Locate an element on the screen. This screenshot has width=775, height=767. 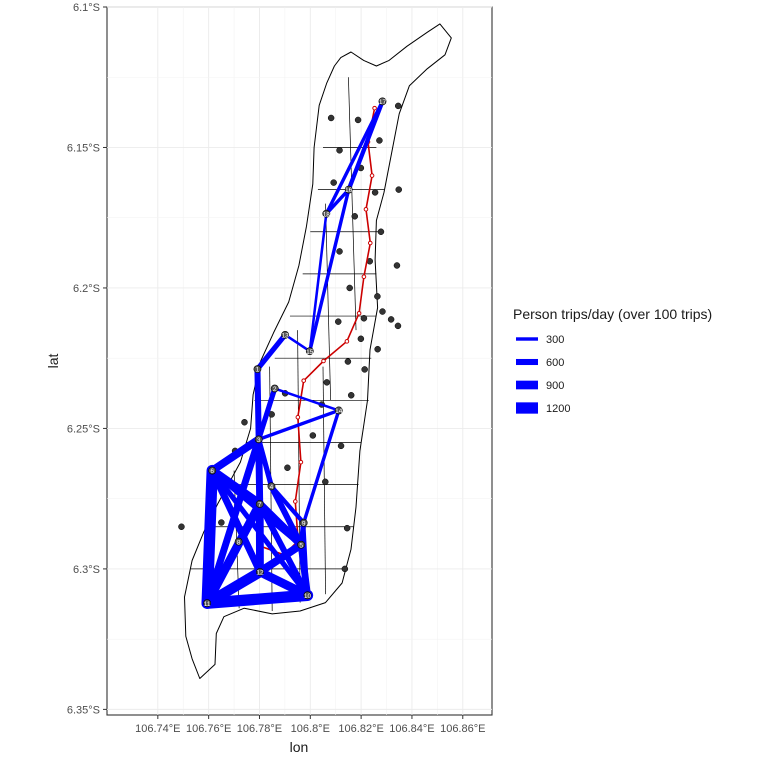
y-tick-label: 6.3°S is located at coordinates (86, 570).